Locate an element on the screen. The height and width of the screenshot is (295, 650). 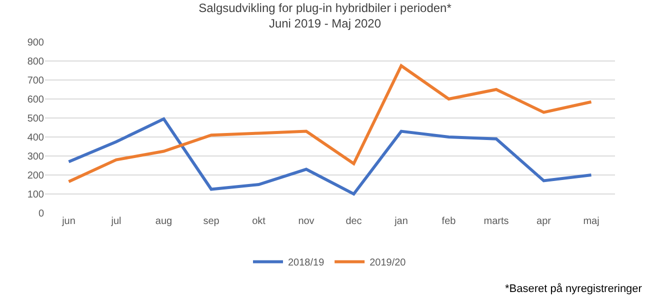
y-tick-label: 700 is located at coordinates (35, 81).